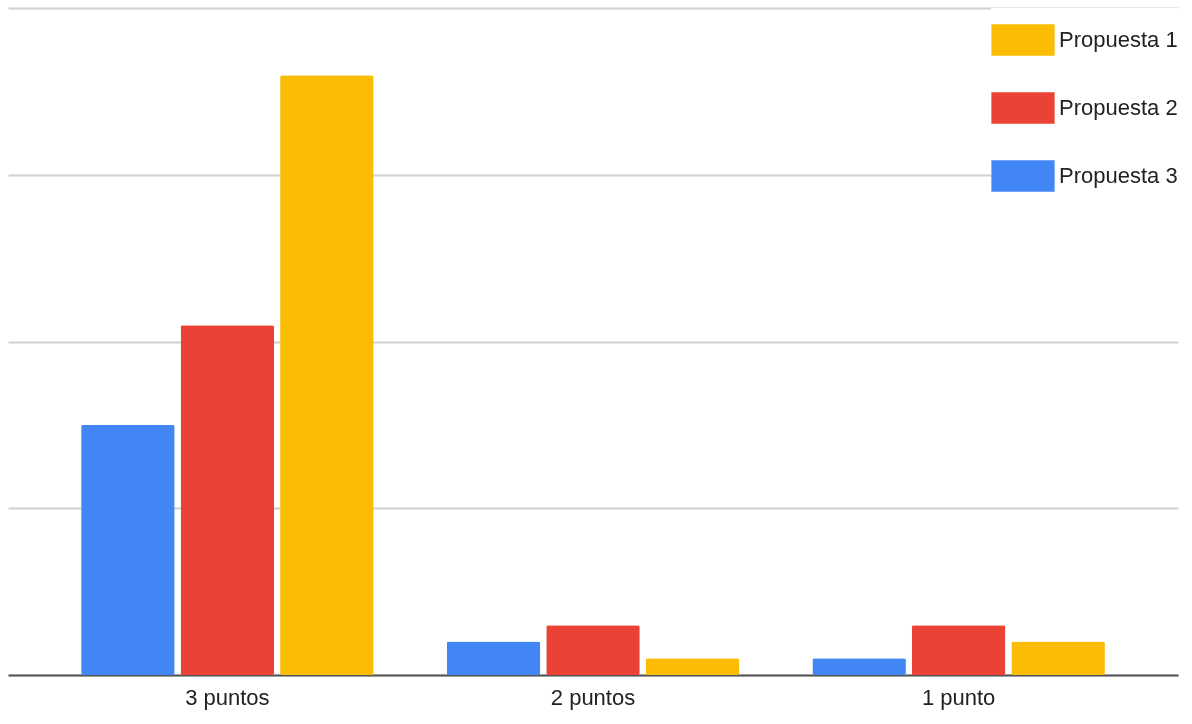 The height and width of the screenshot is (724, 1192). What do you see at coordinates (1118, 107) in the screenshot?
I see `legend-label: Propuesta 2` at bounding box center [1118, 107].